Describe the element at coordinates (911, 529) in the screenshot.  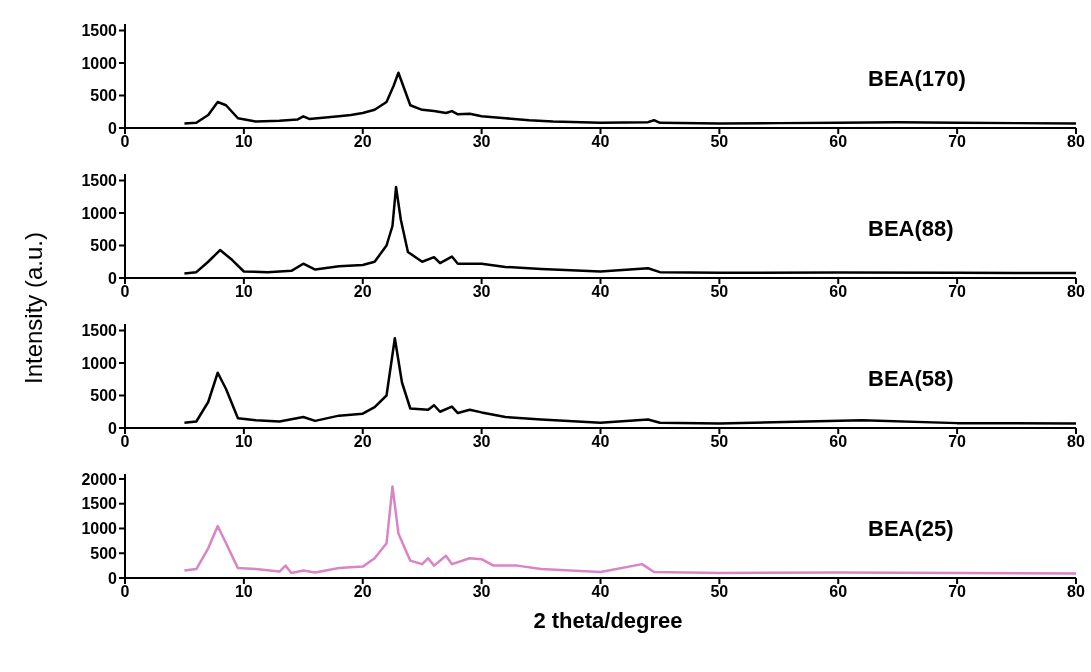
I see `series-label: BEA(25)` at that location.